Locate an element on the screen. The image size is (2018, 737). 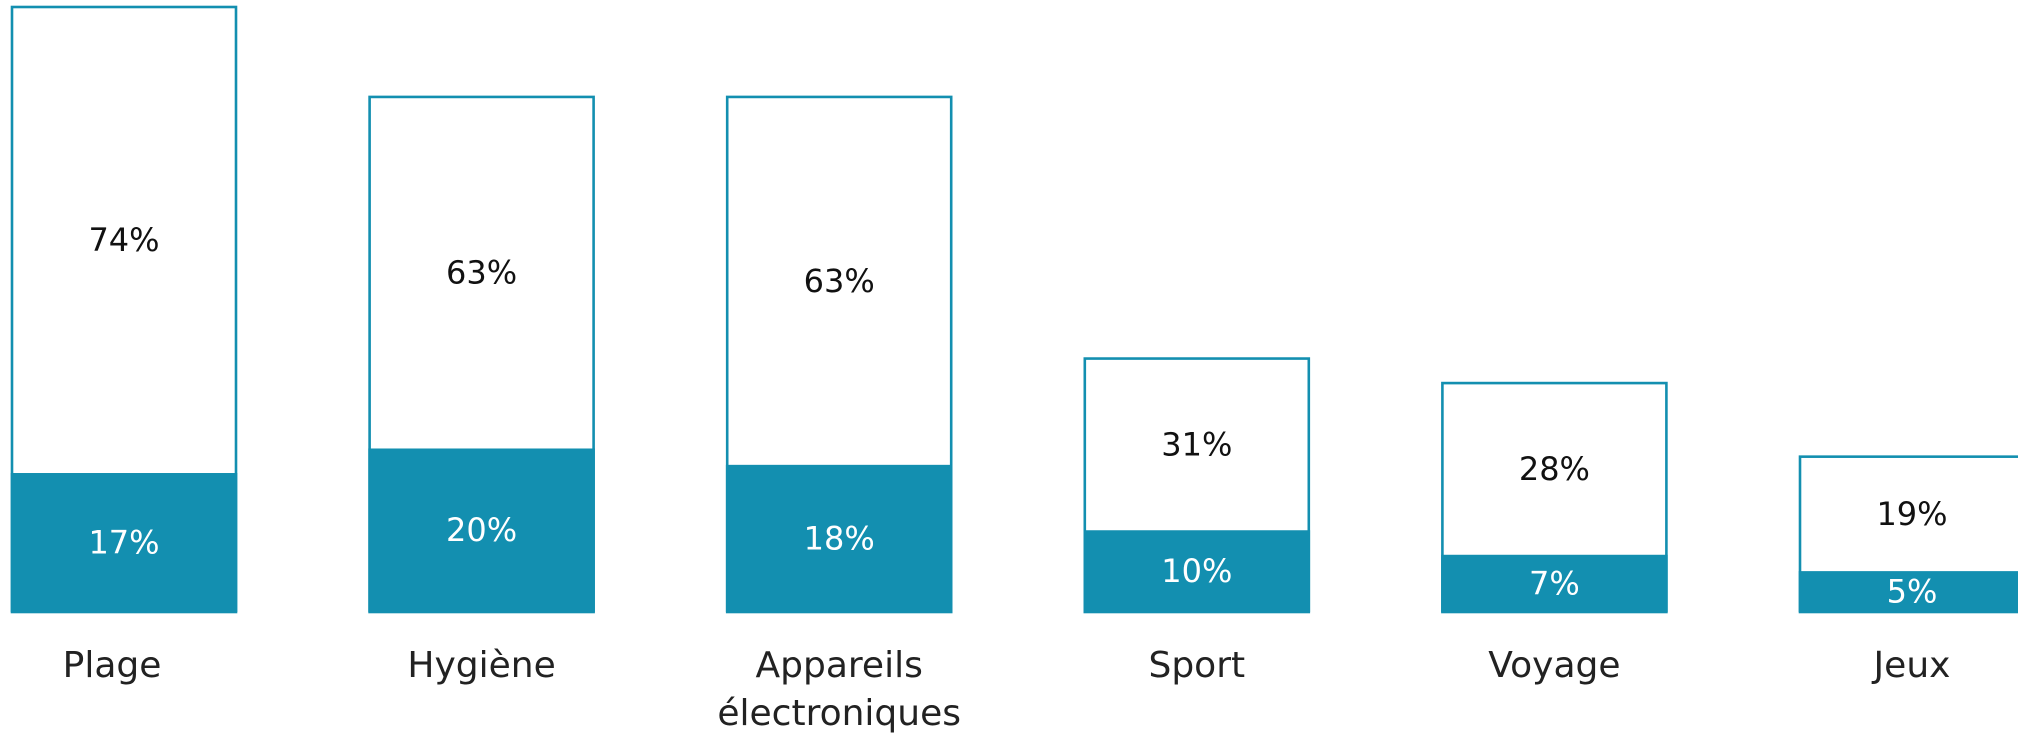
category-label-line: Jeux is located at coordinates (1911, 665).